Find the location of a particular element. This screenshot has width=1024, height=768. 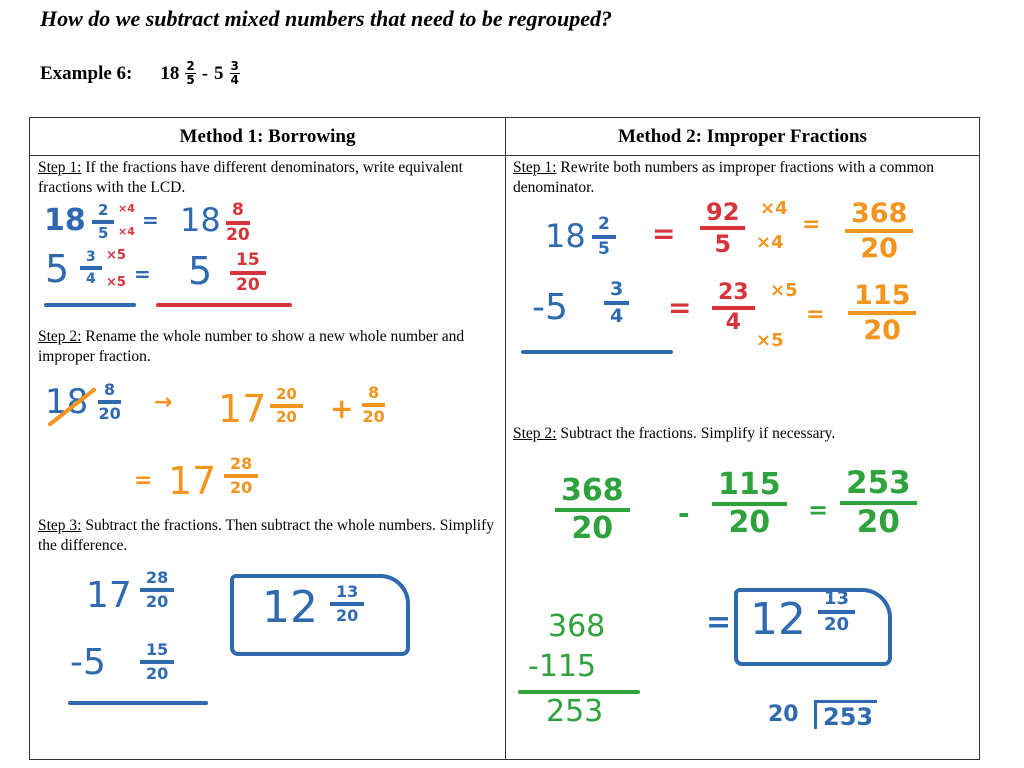

m2-r2-lcd-fraction: 115 20 is located at coordinates (882, 314).